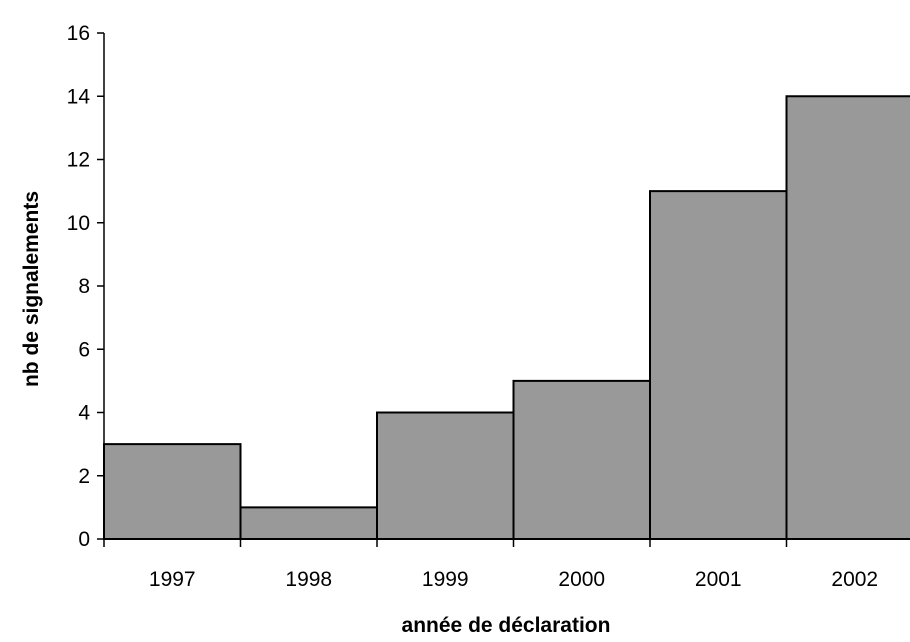 The width and height of the screenshot is (910, 642). What do you see at coordinates (84, 476) in the screenshot?
I see `y-tick-label-2: 2` at bounding box center [84, 476].